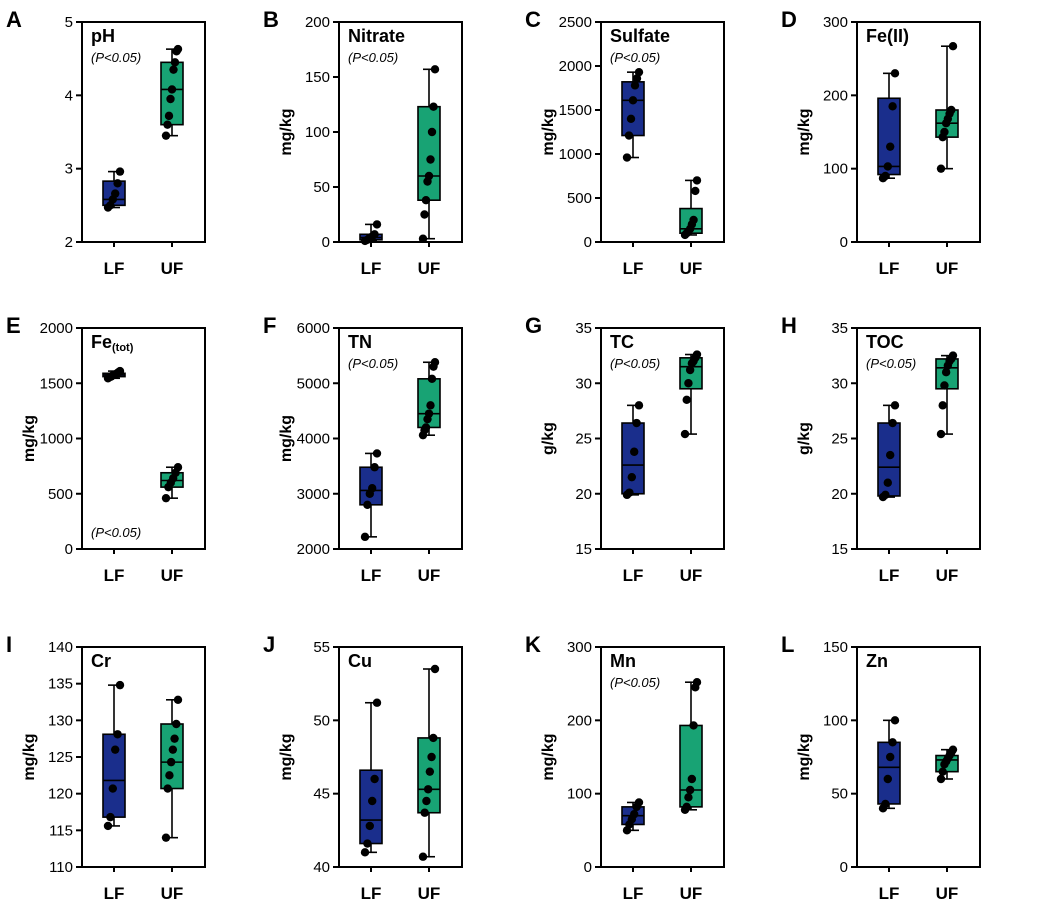  What do you see at coordinates (69, 242) in the screenshot?
I see `y-tick-label: 2` at bounding box center [69, 242].